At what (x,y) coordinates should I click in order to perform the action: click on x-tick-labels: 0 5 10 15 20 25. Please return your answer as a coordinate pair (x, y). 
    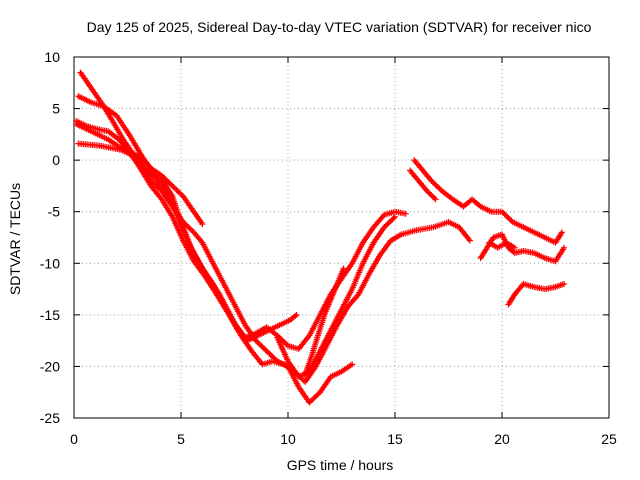
    Looking at the image, I should click on (343, 439).